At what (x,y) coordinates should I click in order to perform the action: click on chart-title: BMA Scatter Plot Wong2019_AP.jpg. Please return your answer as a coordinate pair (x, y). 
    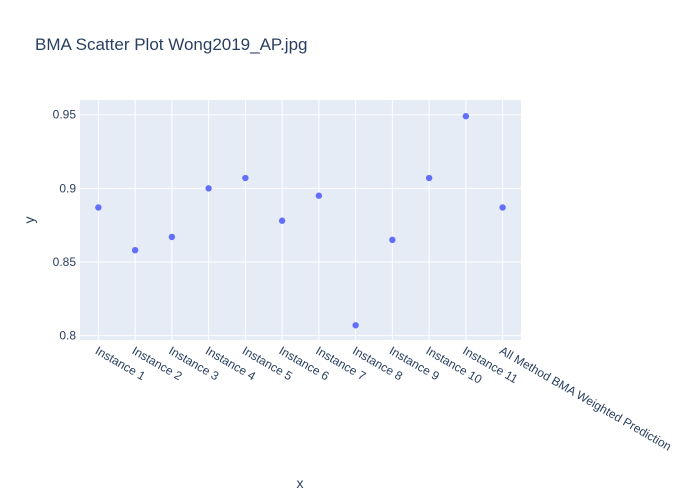
    Looking at the image, I should click on (171, 44).